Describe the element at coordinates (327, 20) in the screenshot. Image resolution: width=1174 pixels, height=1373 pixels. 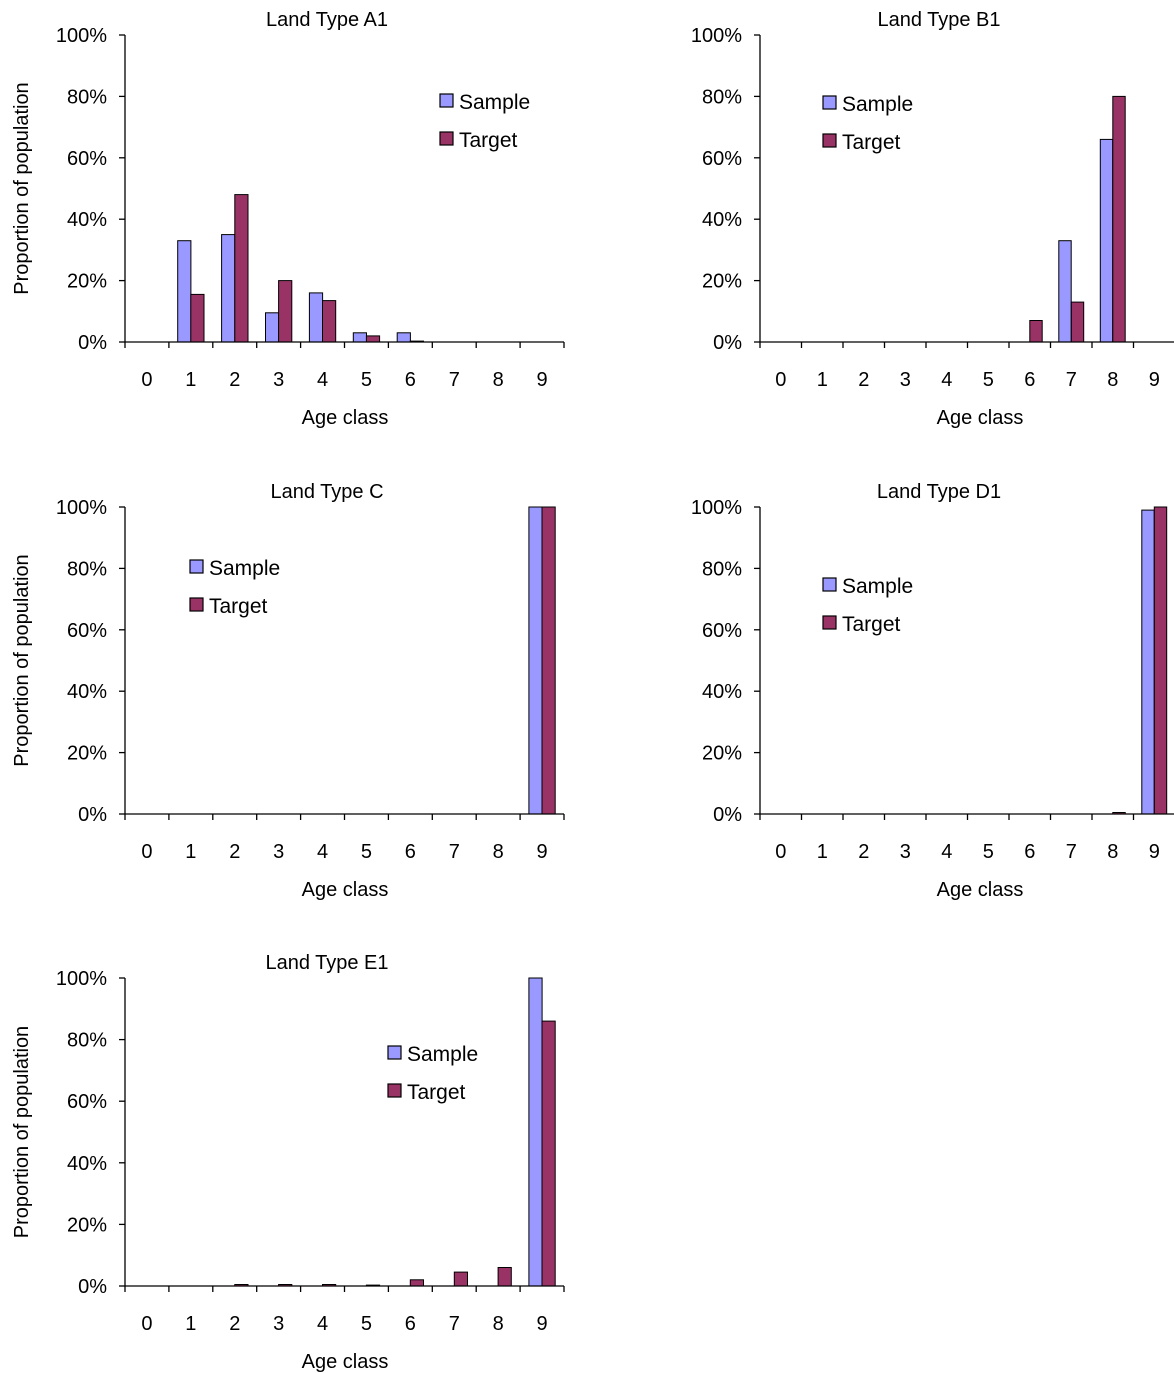
I see `chart-title: Land Type A1` at that location.